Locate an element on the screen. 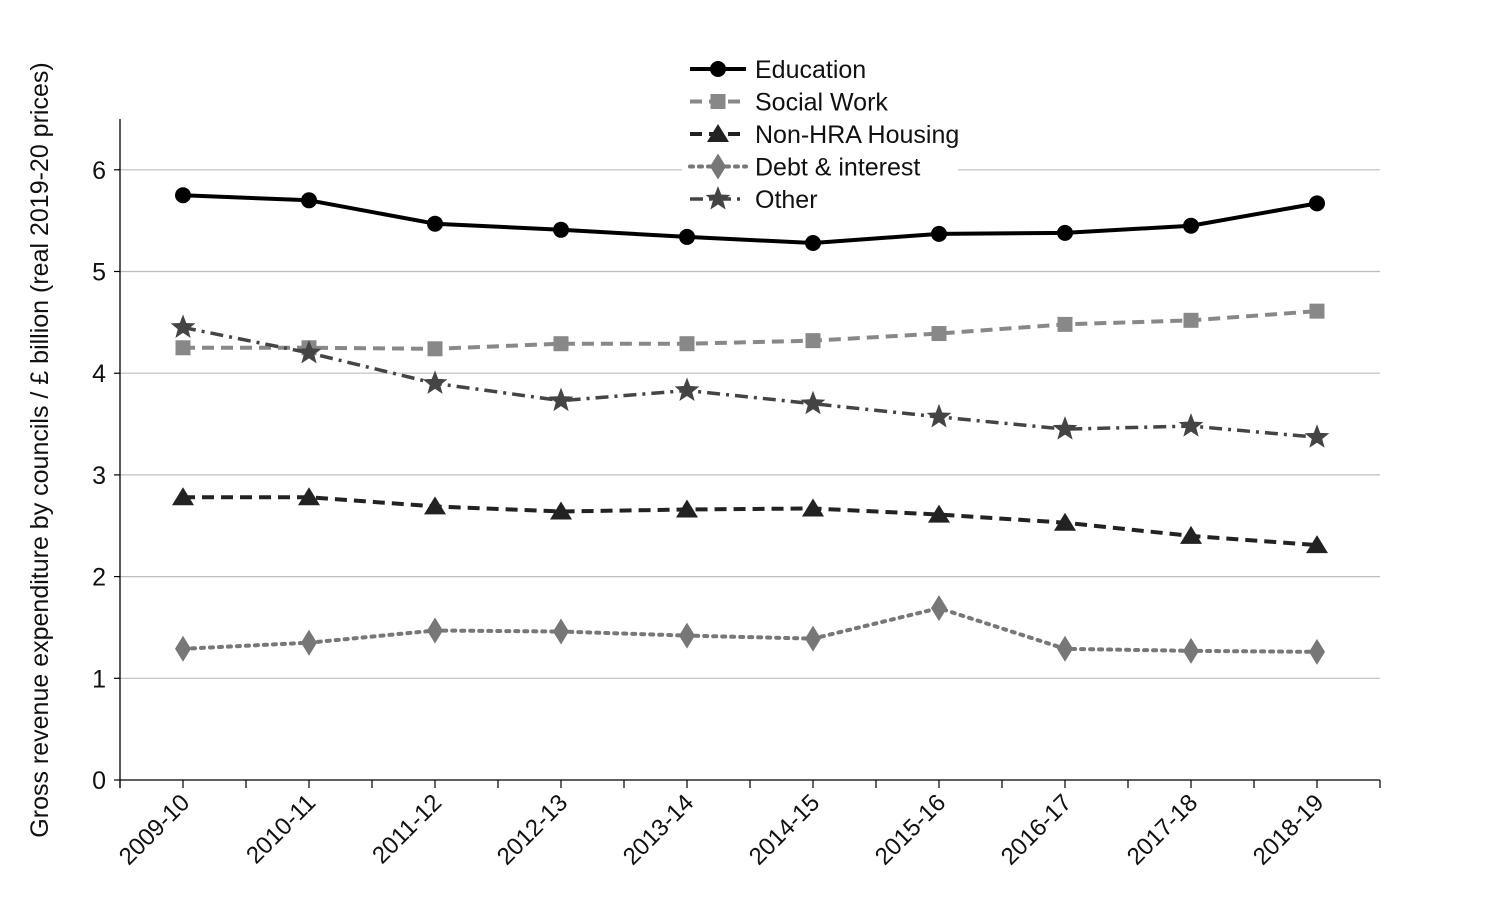 The image size is (1500, 900). debt-and-interest-line is located at coordinates (750, 630).